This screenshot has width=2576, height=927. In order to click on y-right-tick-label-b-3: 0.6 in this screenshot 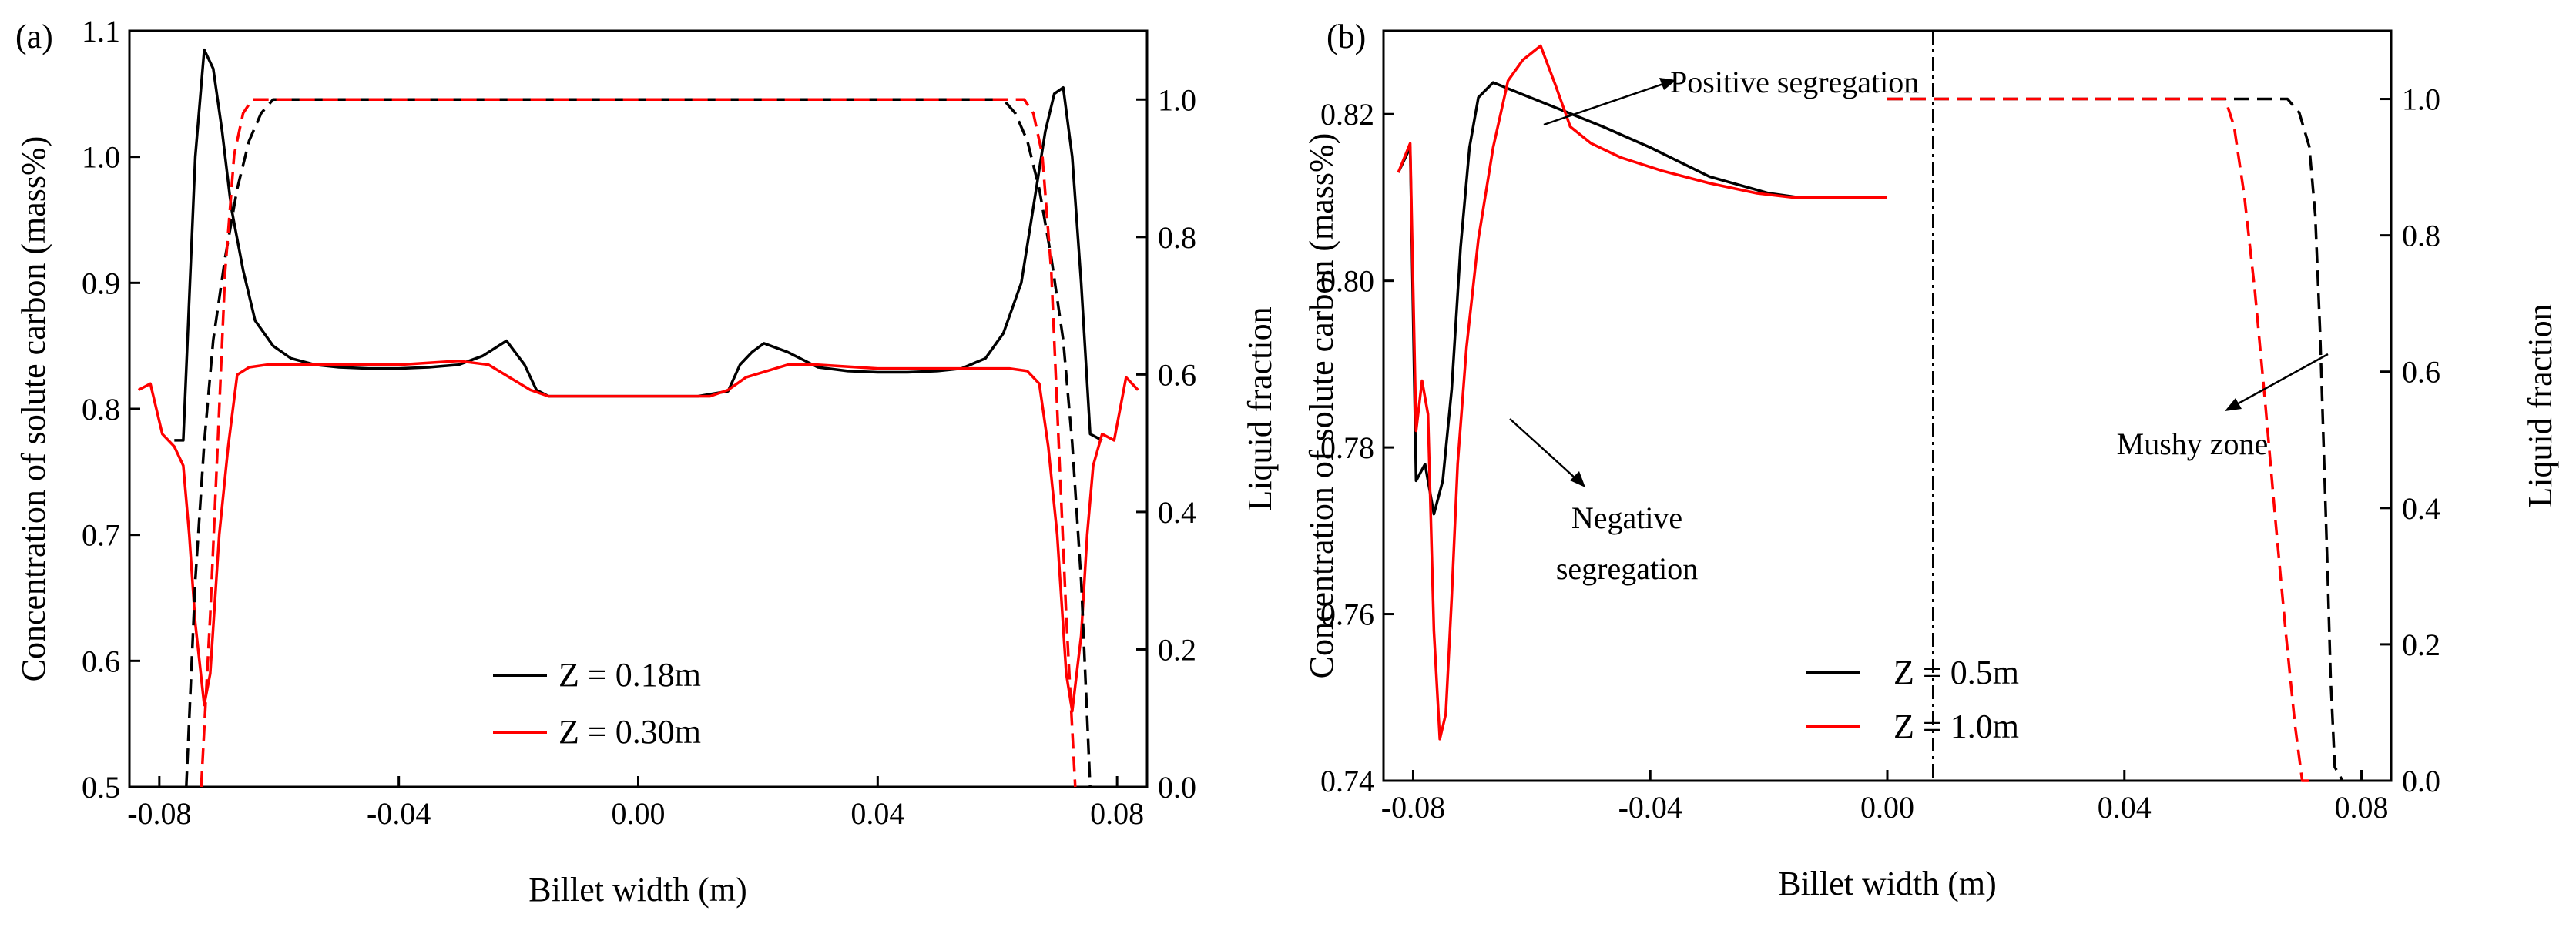, I will do `click(2421, 373)`.